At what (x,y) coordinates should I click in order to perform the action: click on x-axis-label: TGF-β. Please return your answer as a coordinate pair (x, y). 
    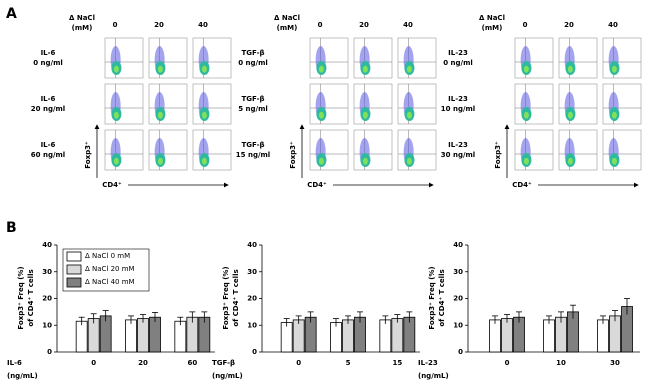
    Looking at the image, I should click on (223, 363).